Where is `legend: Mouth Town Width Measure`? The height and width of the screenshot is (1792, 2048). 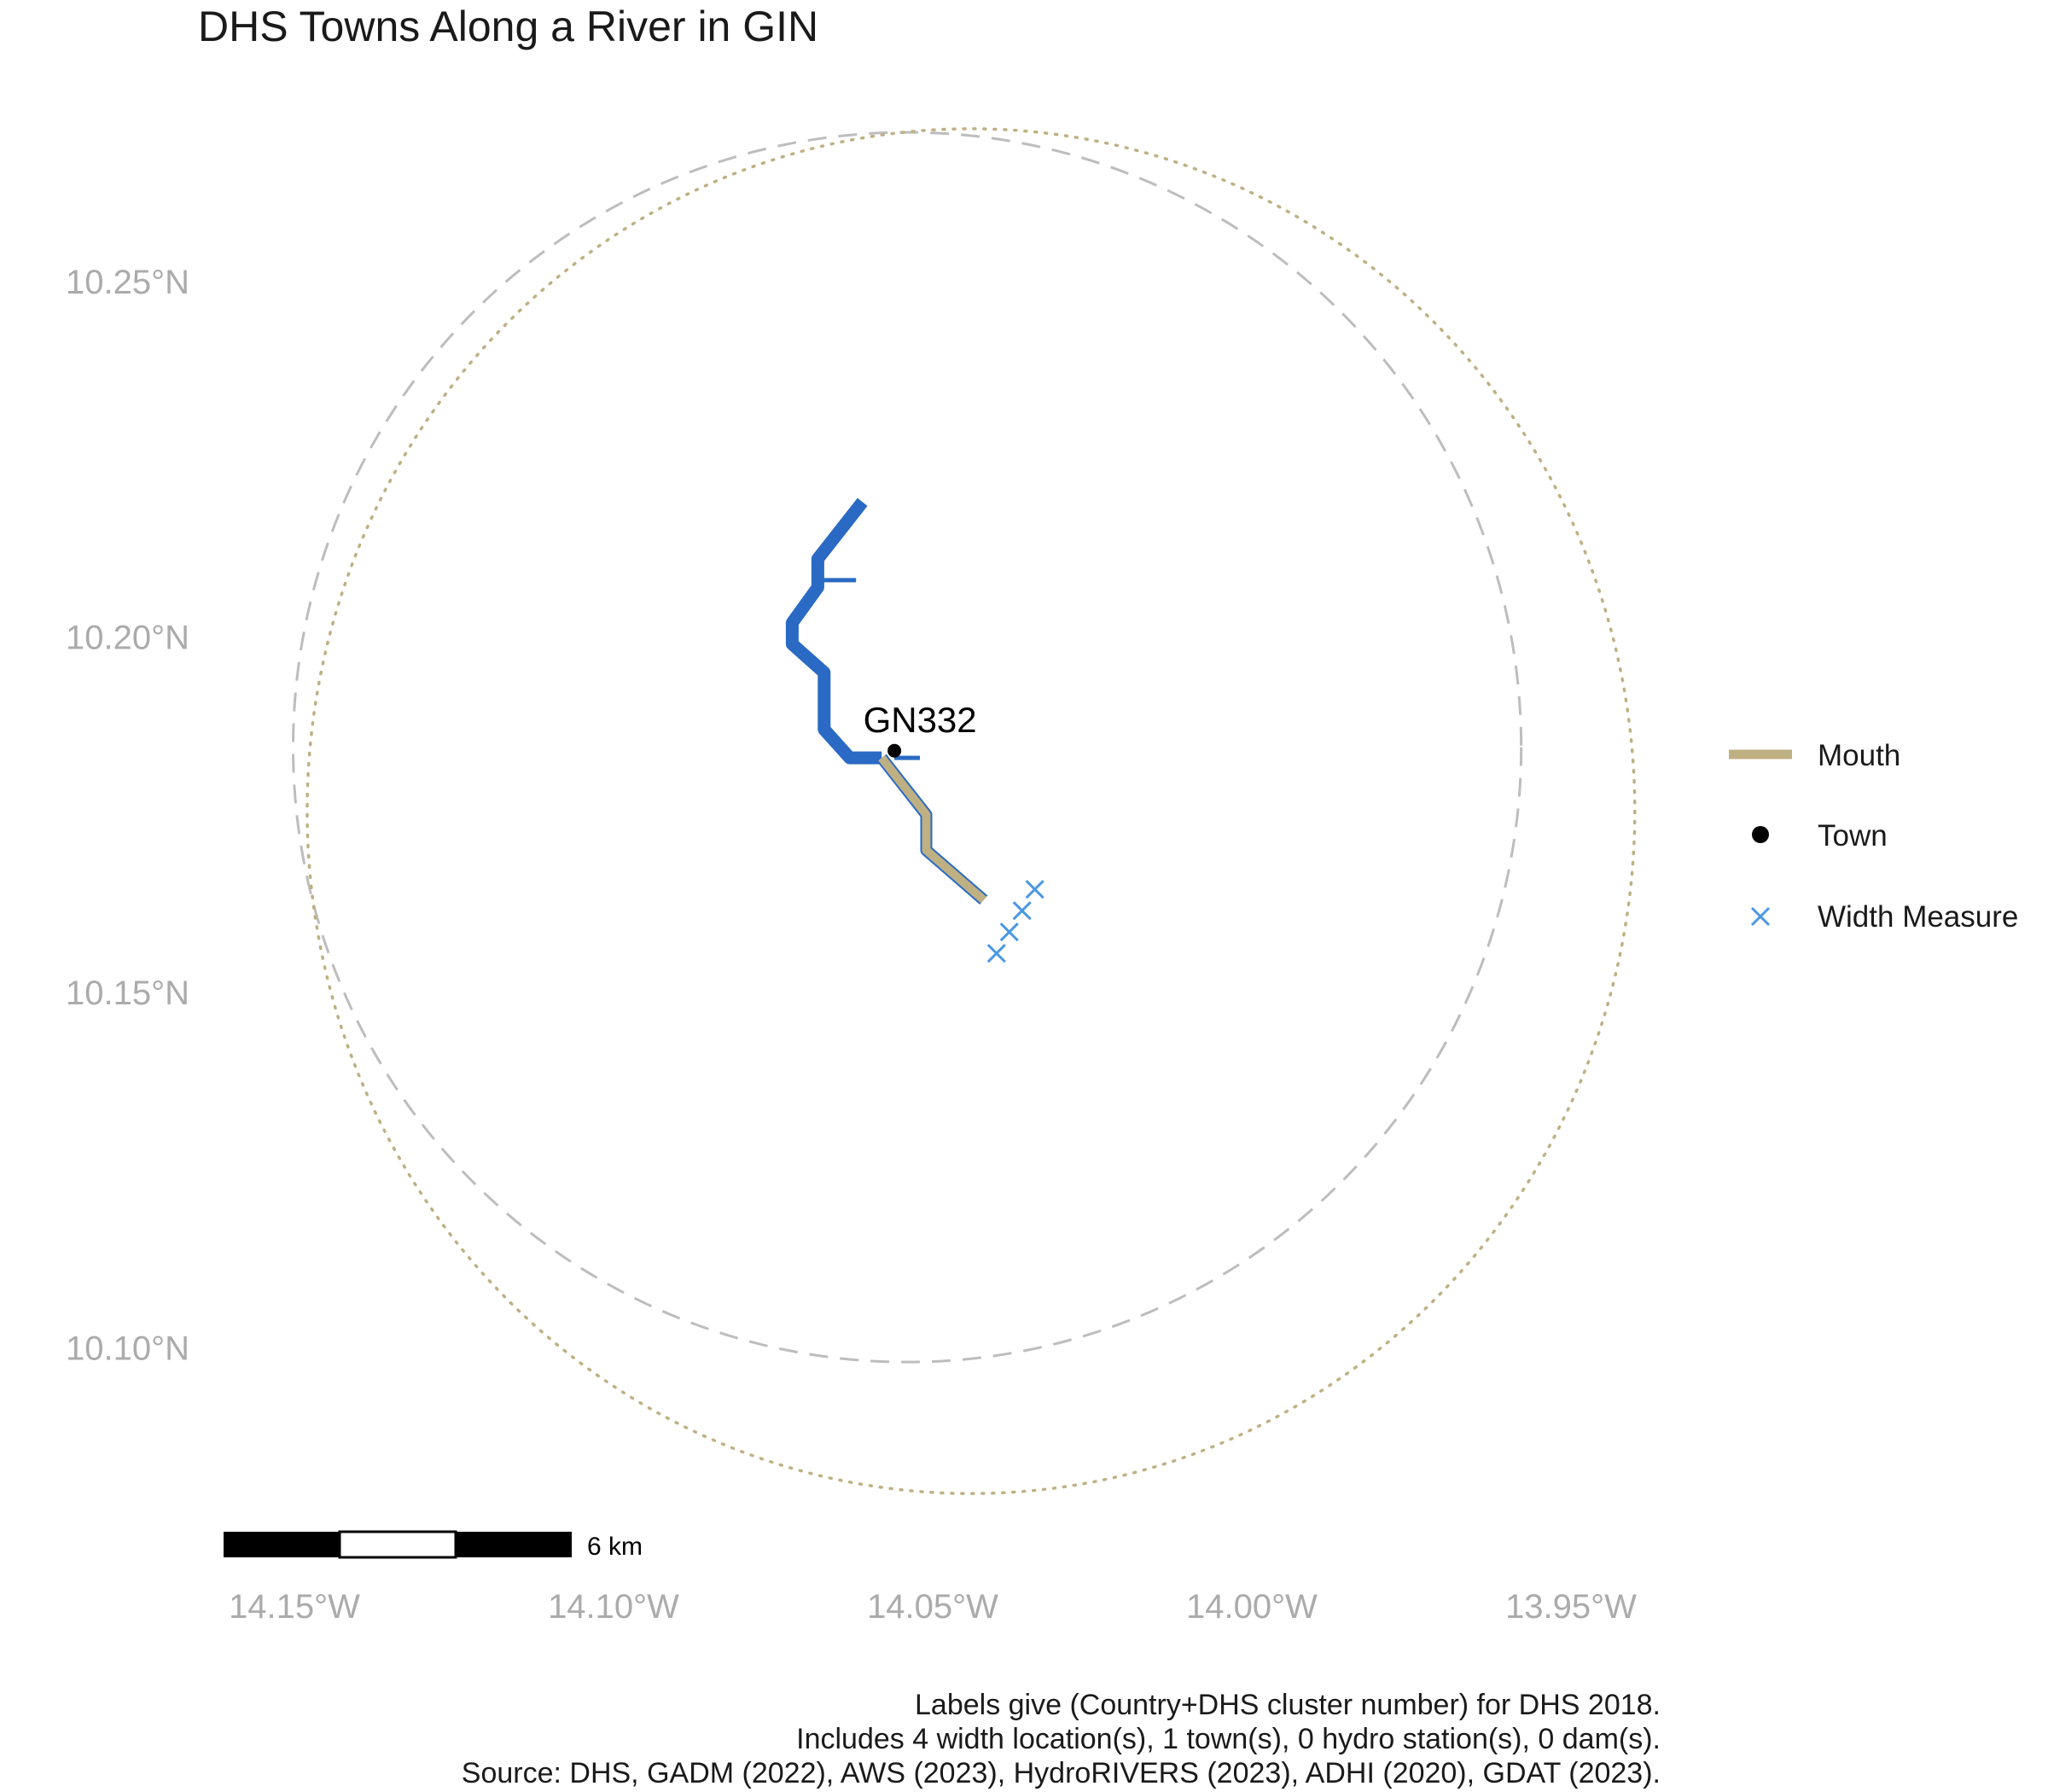
legend: Mouth Town Width Measure is located at coordinates (1874, 836).